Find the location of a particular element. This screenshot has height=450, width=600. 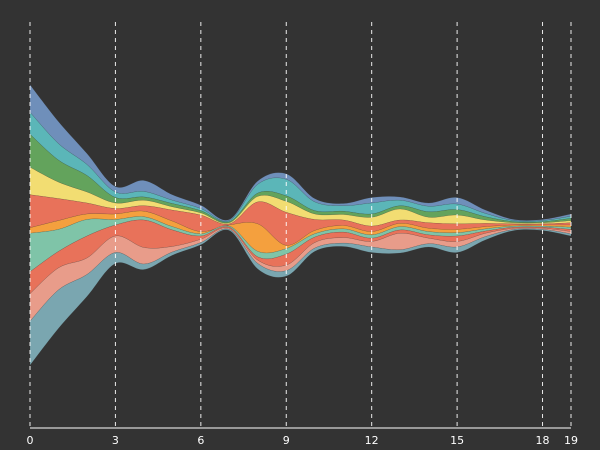

x-tick-label-0: 0 is located at coordinates (30, 440).